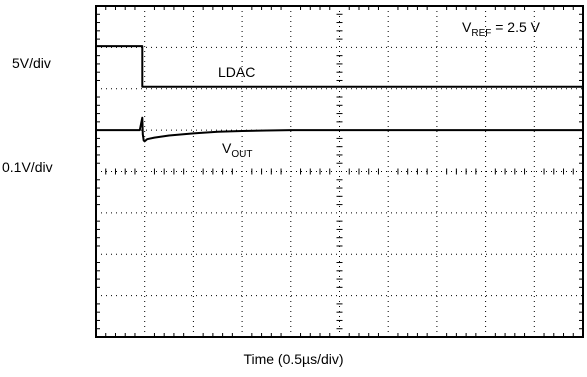  I want to click on x-axis-label: Time (0.5µs/div), so click(293, 359).